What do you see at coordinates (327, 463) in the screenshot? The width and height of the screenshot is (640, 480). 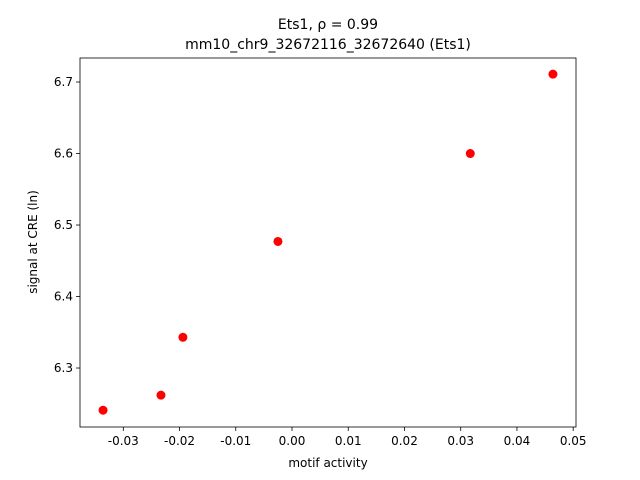 I see `x-axis-label: motif activity` at bounding box center [327, 463].